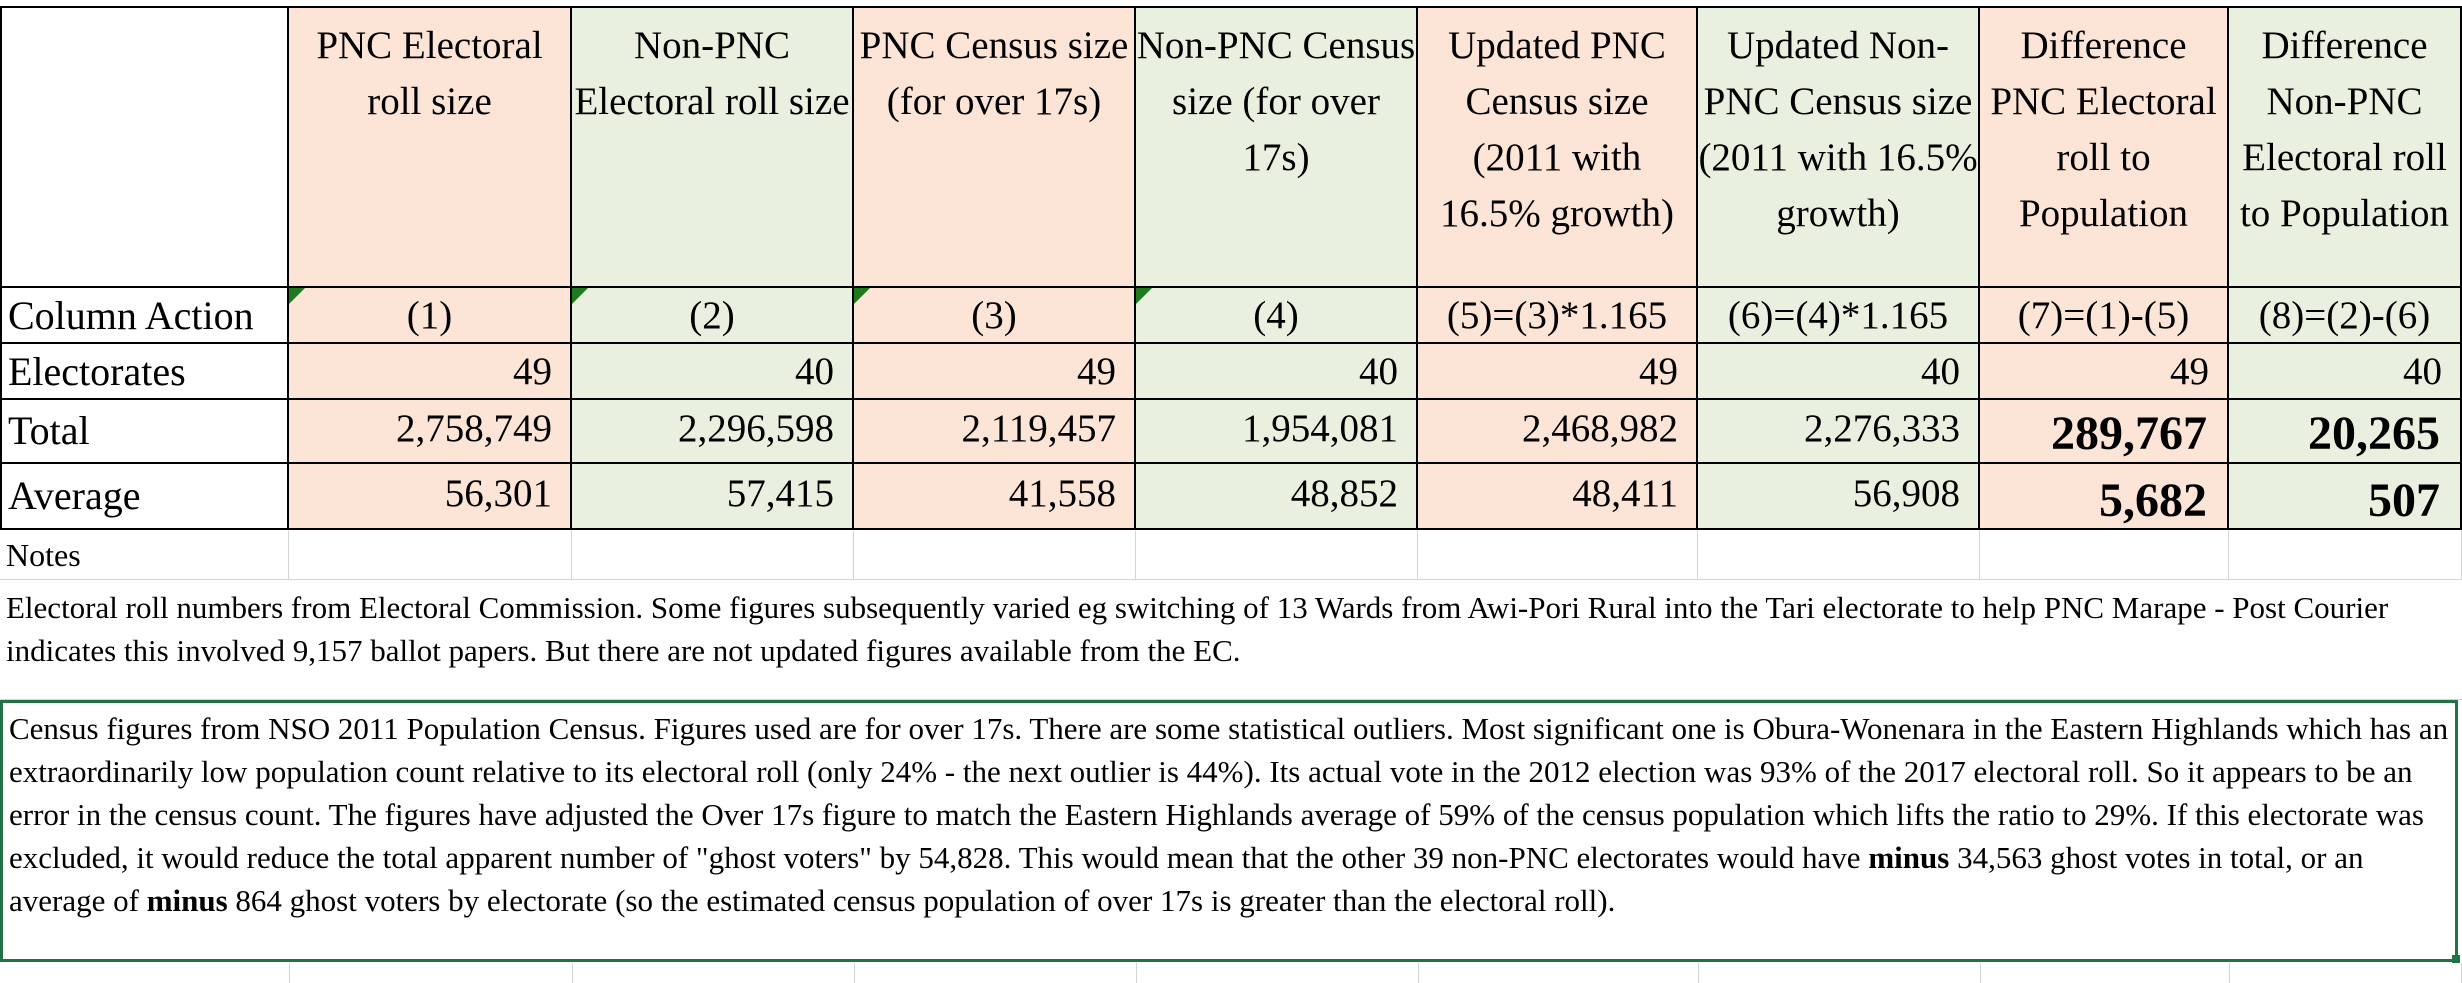  Describe the element at coordinates (144, 372) in the screenshot. I see `row-label-electorates: Electorates` at that location.